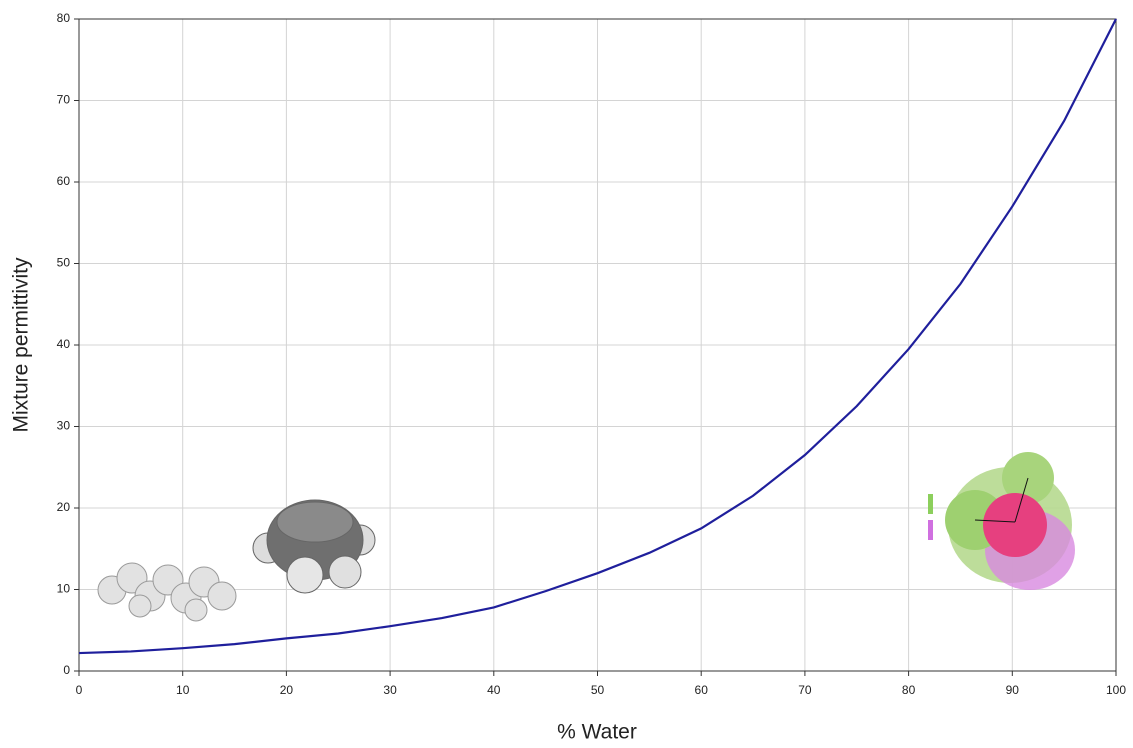 This screenshot has width=1133, height=748. Describe the element at coordinates (1116, 690) in the screenshot. I see `x-tick-label: 100` at that location.